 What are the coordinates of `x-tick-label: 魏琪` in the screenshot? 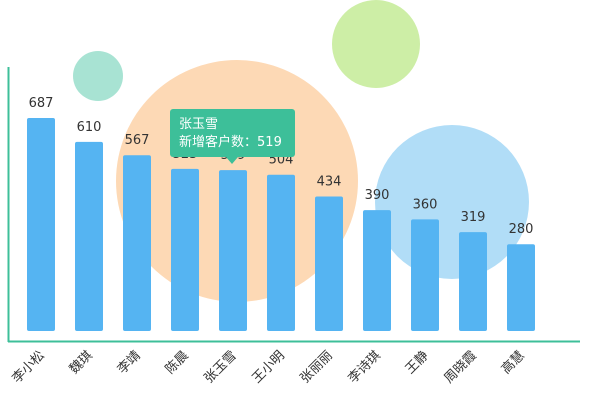 It's located at (81, 362).